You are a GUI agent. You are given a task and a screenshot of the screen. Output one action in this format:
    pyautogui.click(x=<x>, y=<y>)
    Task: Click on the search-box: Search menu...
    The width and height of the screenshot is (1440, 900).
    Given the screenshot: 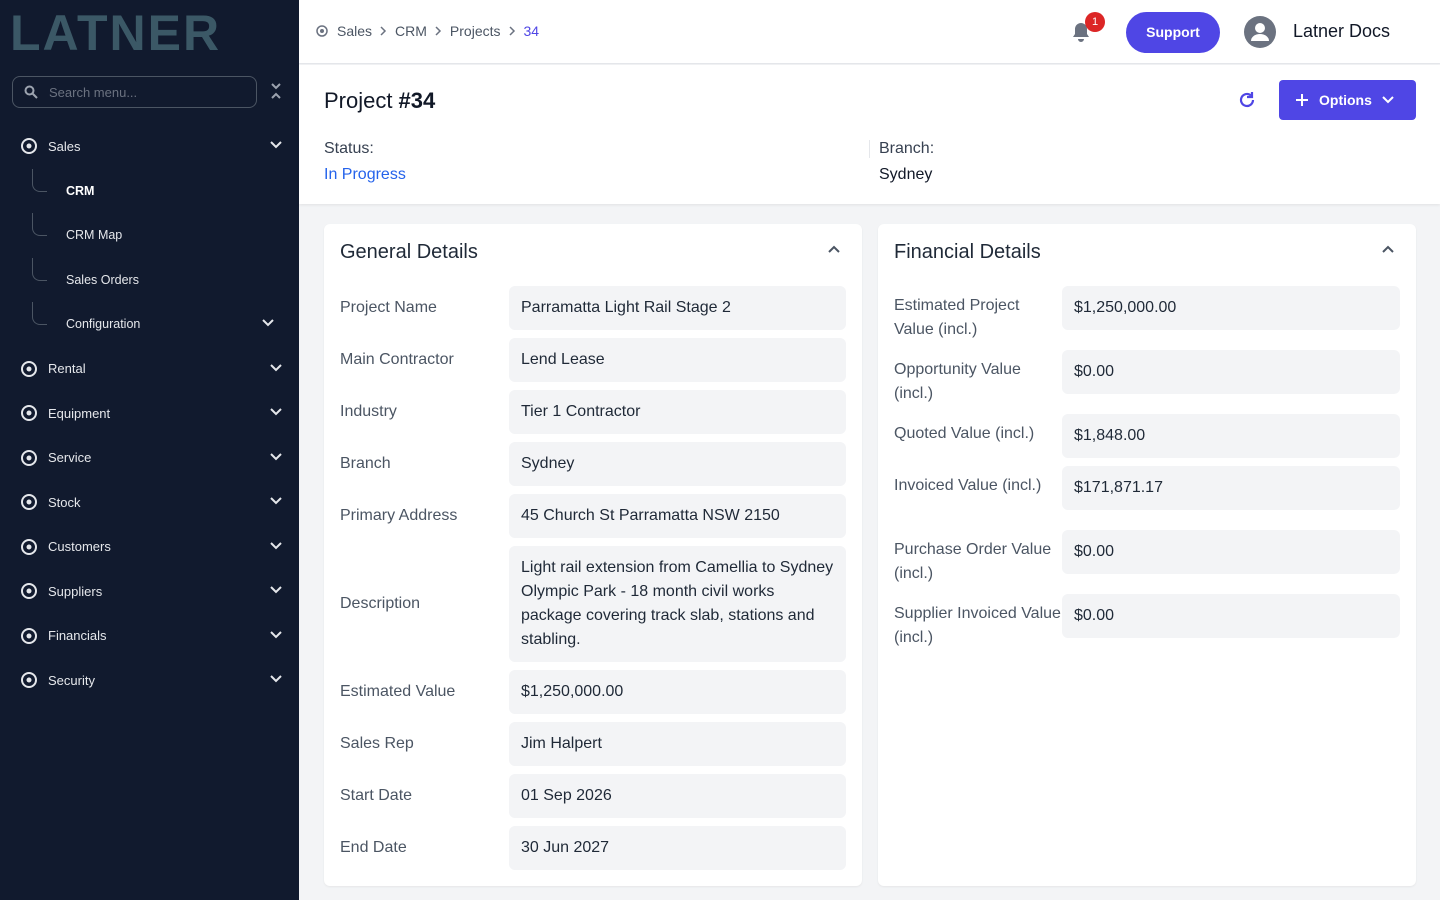 What is the action you would take?
    pyautogui.click(x=134, y=92)
    